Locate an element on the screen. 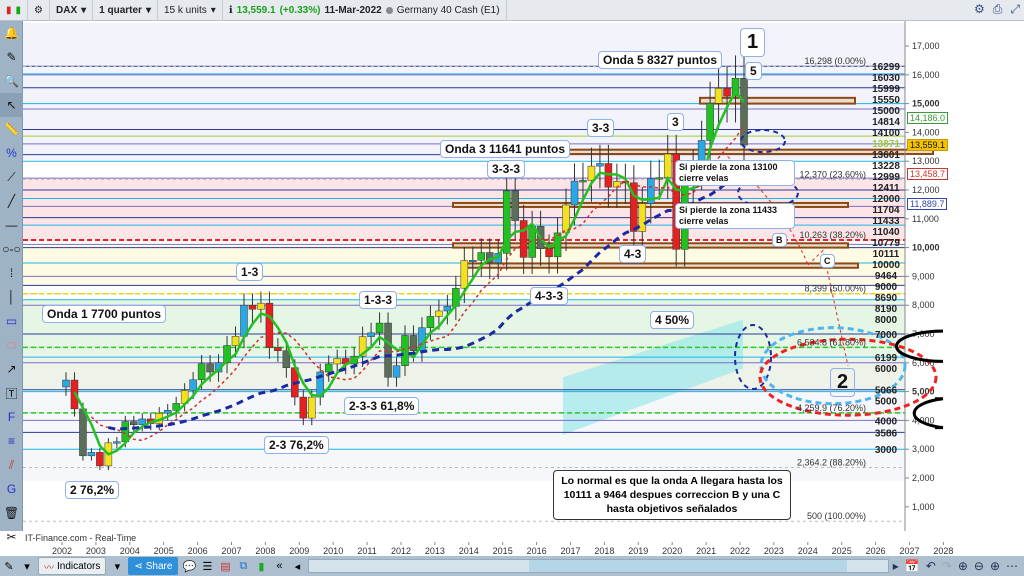 This screenshot has width=1024, height=576. label-wave-1-3: 1-3 is located at coordinates (250, 272).